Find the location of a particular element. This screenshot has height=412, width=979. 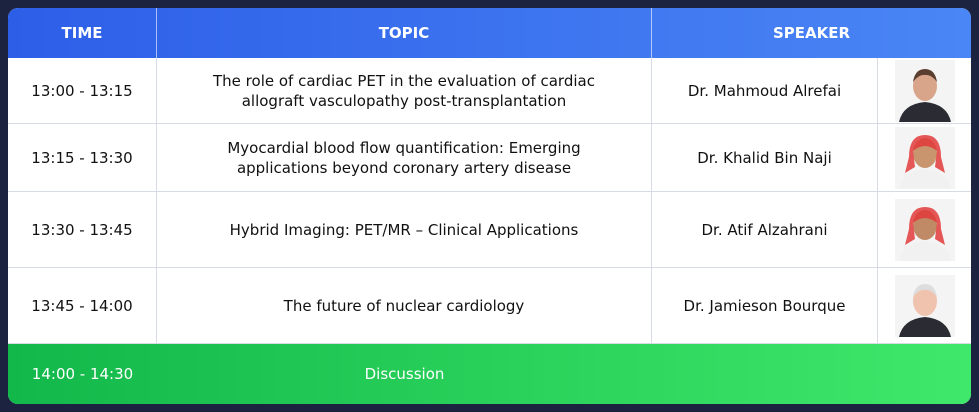

speaker-cell: Dr. Khalid Bin Naji is located at coordinates (765, 157).